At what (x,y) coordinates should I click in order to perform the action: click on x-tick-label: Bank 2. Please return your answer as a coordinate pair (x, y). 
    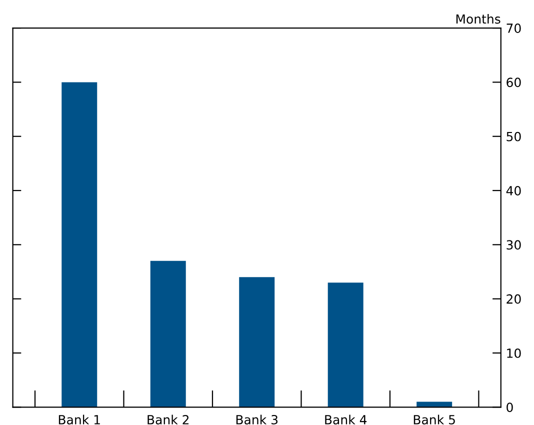
    Looking at the image, I should click on (168, 419).